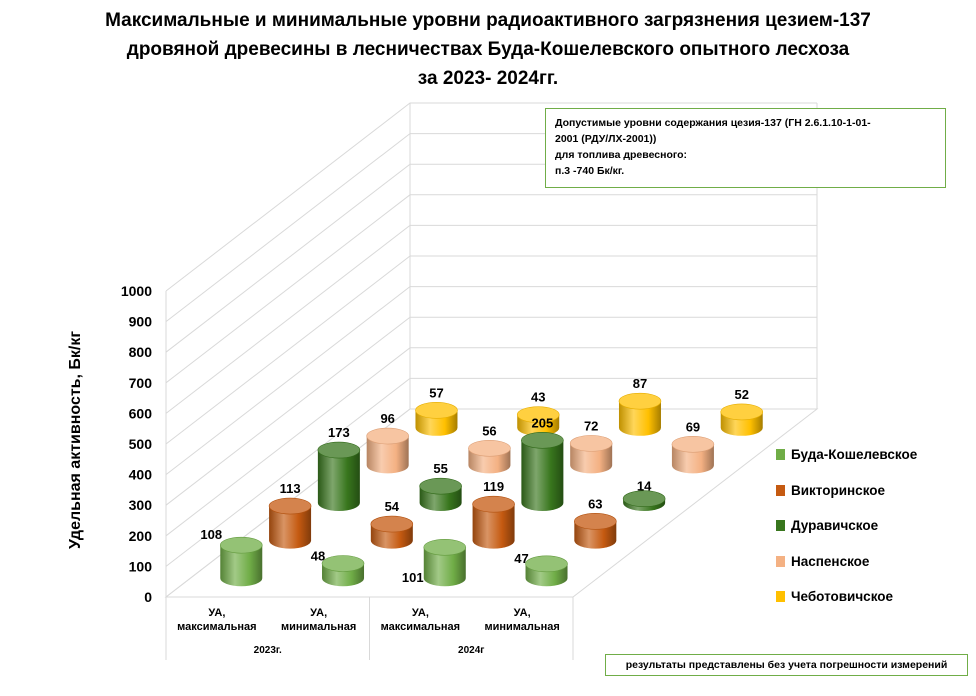  What do you see at coordinates (141, 383) in the screenshot?
I see `y-tick-label: 700` at bounding box center [141, 383].